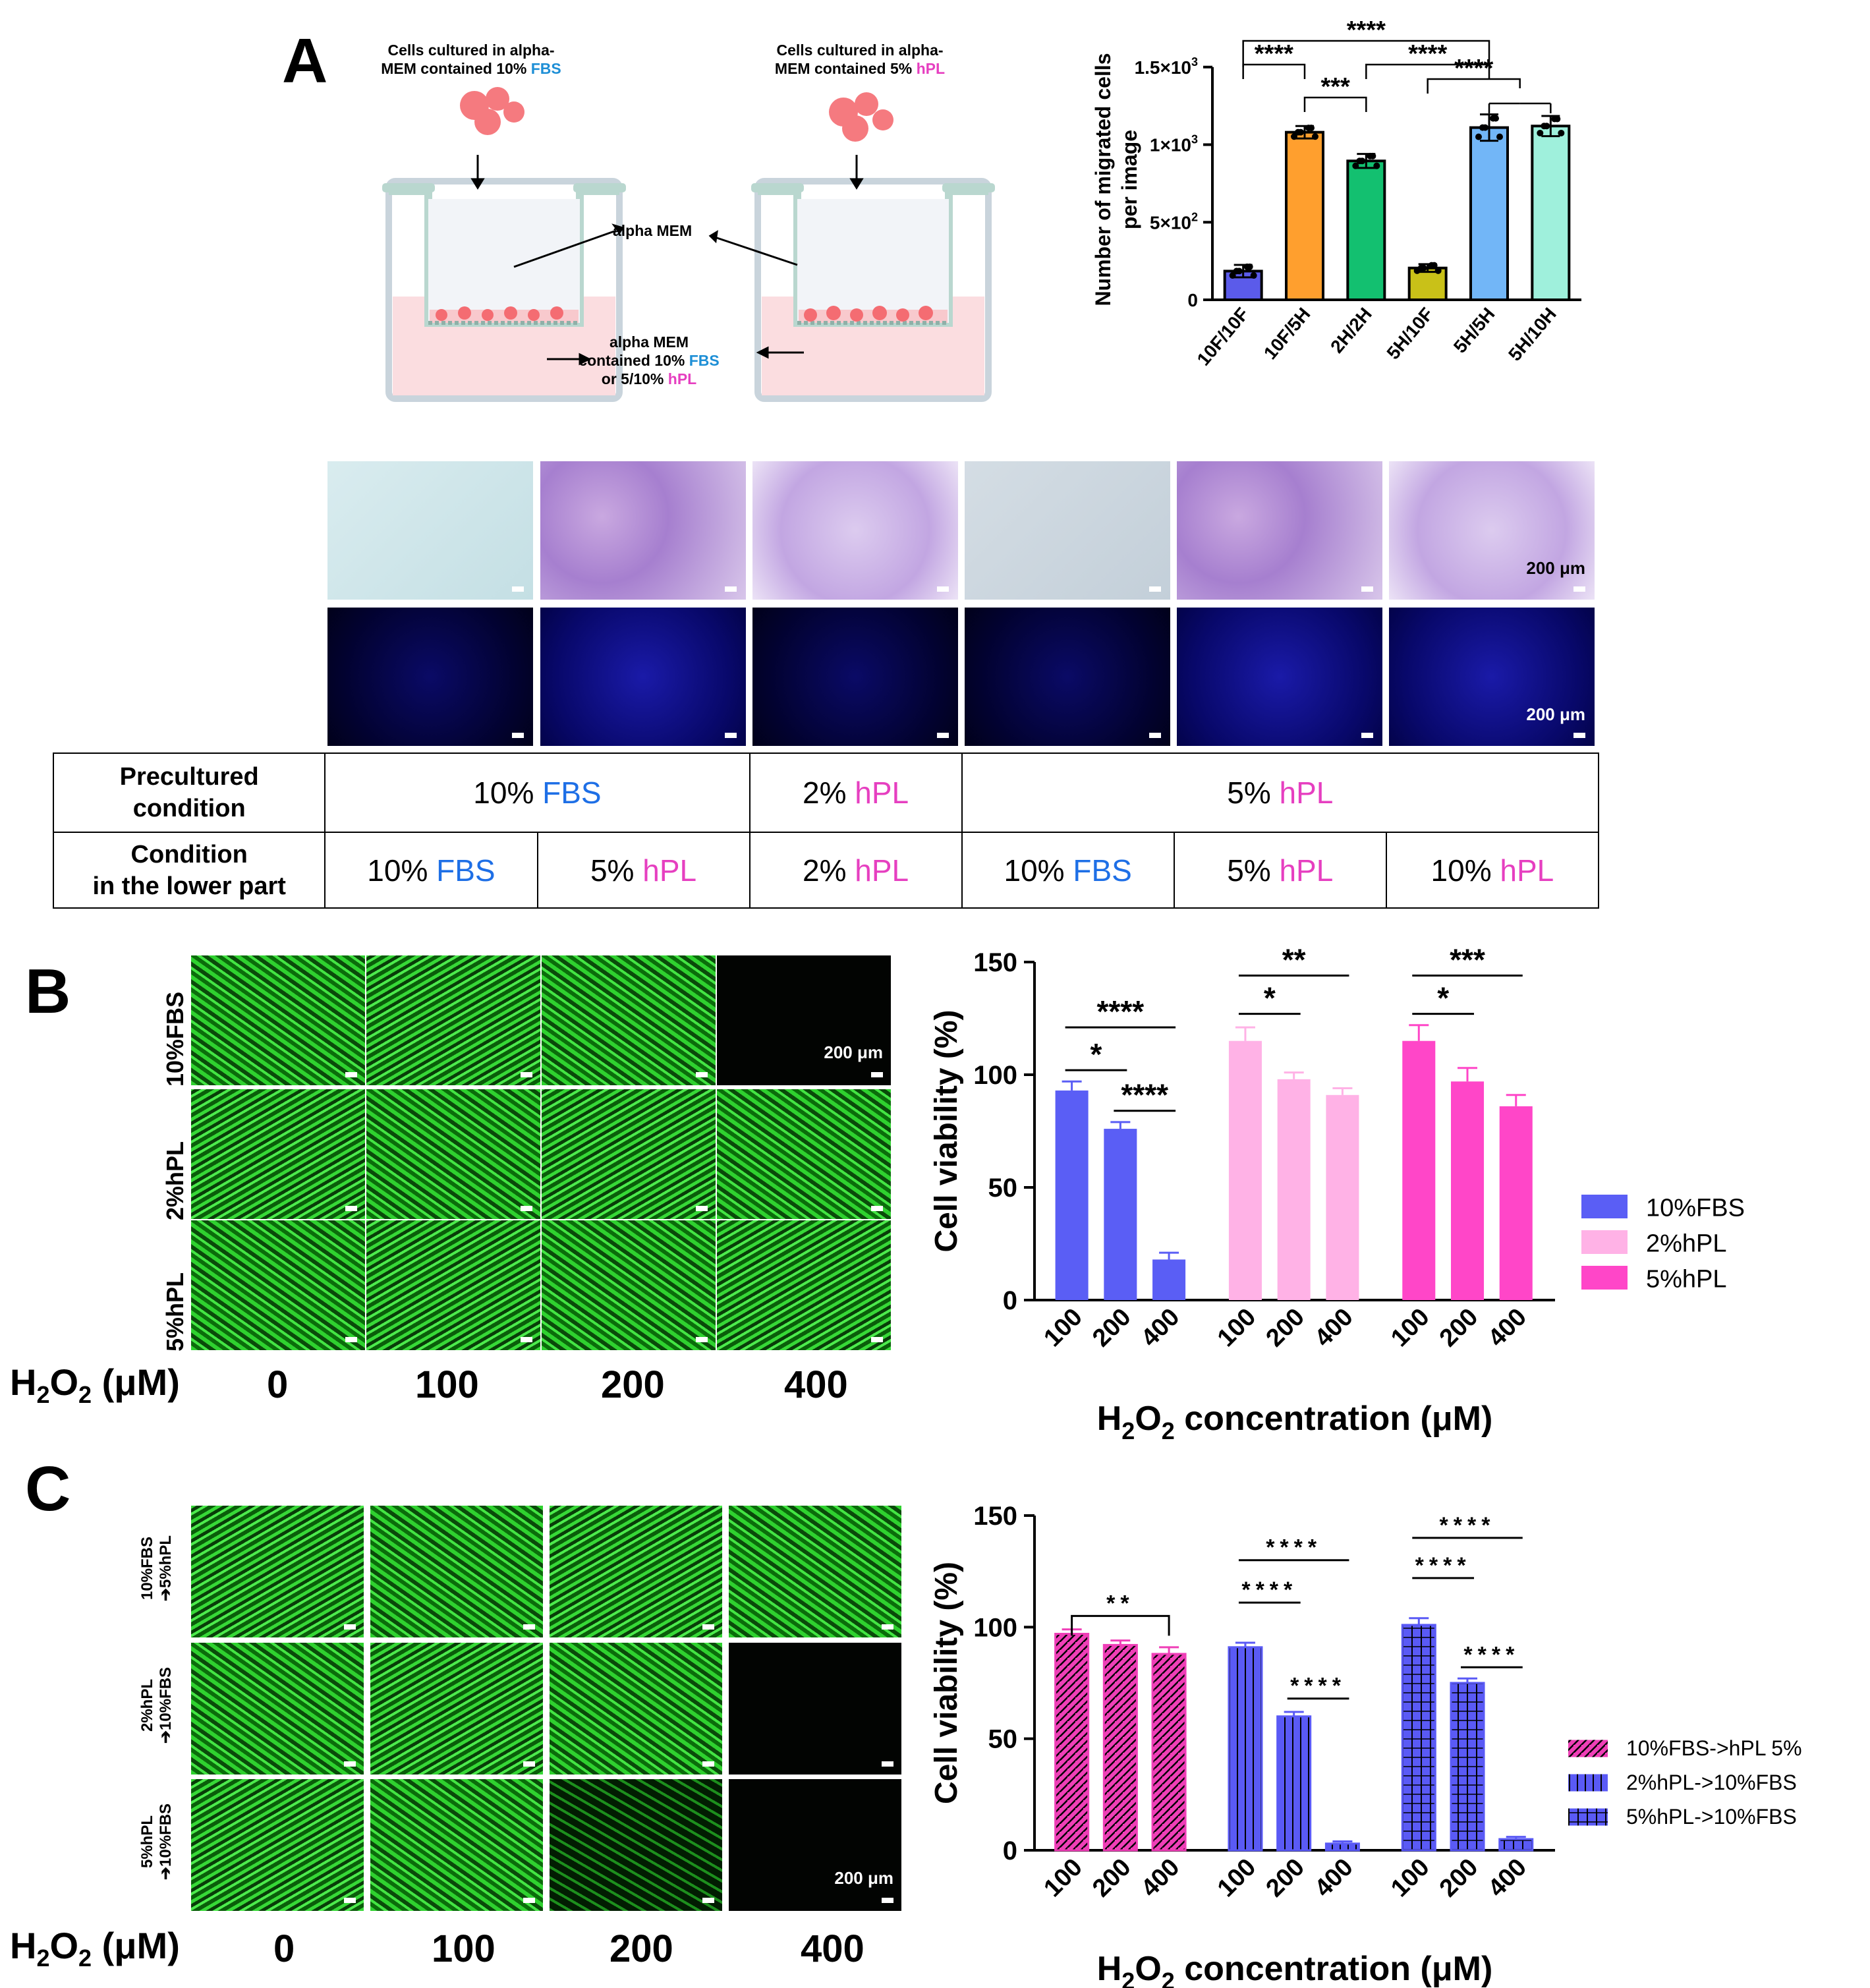  Describe the element at coordinates (189, 871) in the screenshot. I see `table-header-lower-part: Condition in the lower part` at that location.